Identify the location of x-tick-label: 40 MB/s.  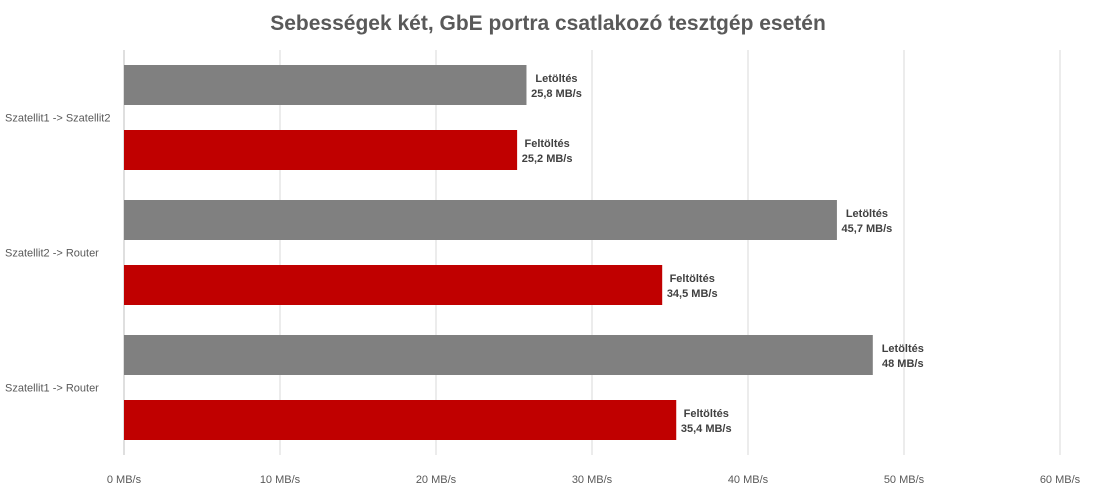
(748, 480).